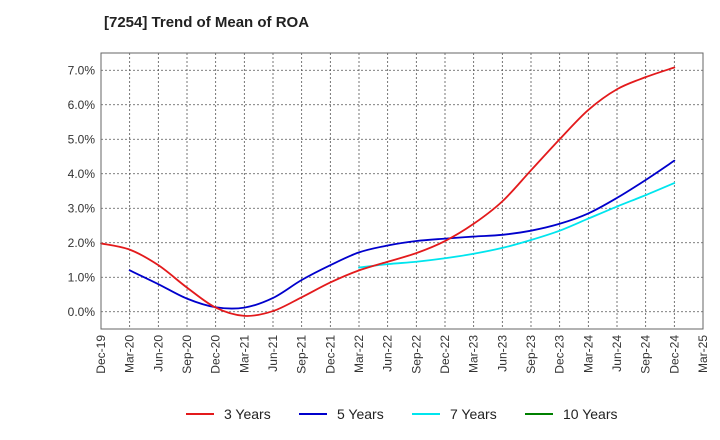 This screenshot has height=440, width=720. What do you see at coordinates (588, 354) in the screenshot?
I see `x-tick-label: Mar-24` at bounding box center [588, 354].